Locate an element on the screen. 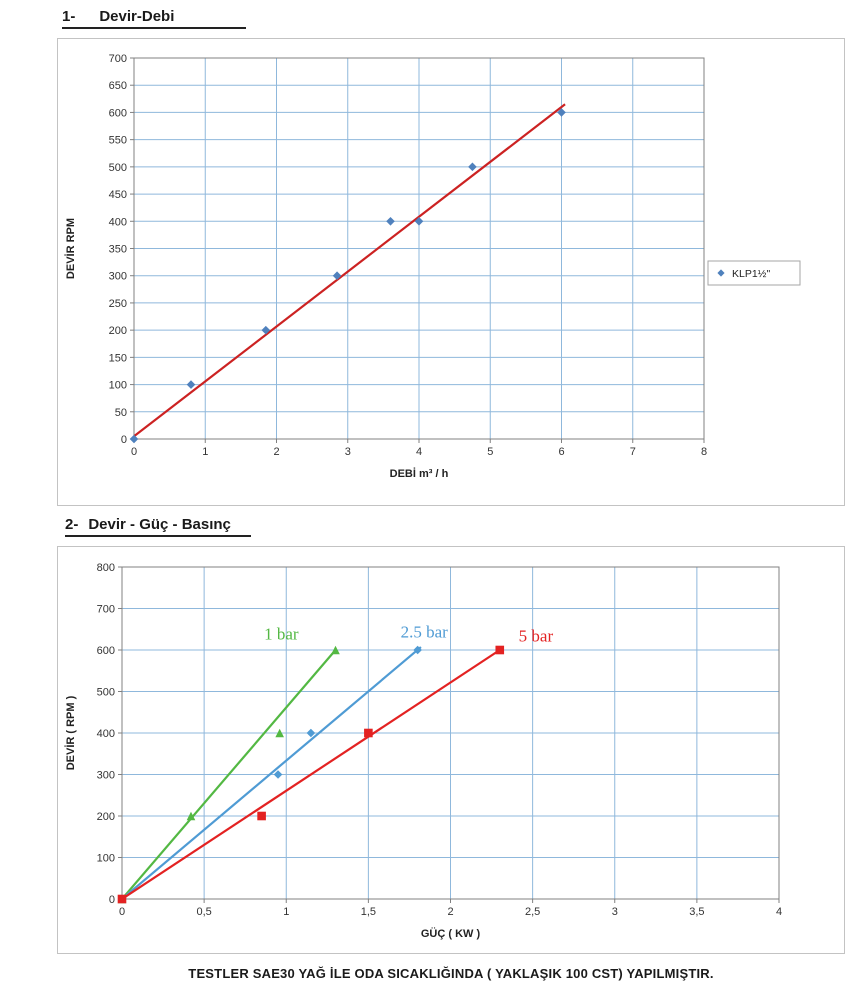 This screenshot has width=858, height=1000. svg-text: 350 is located at coordinates (118, 250).